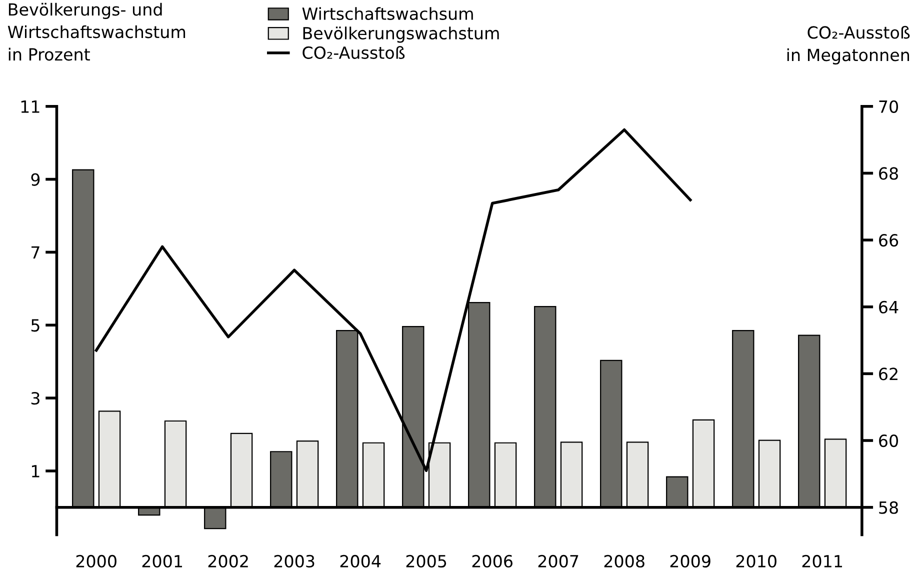 This screenshot has height=575, width=915. Describe the element at coordinates (36, 471) in the screenshot. I see `y-tick-label: 1` at that location.